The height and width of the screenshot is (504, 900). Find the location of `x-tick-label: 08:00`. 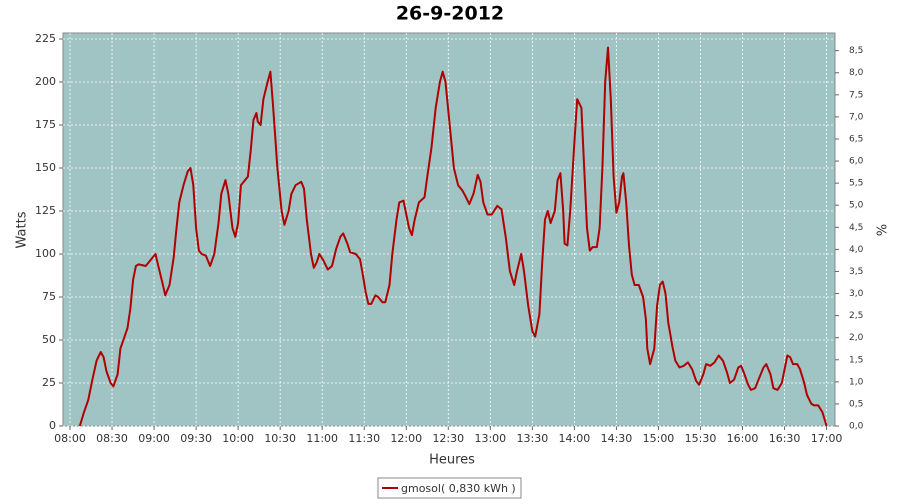

x-tick-label: 08:00 is located at coordinates (70, 438).